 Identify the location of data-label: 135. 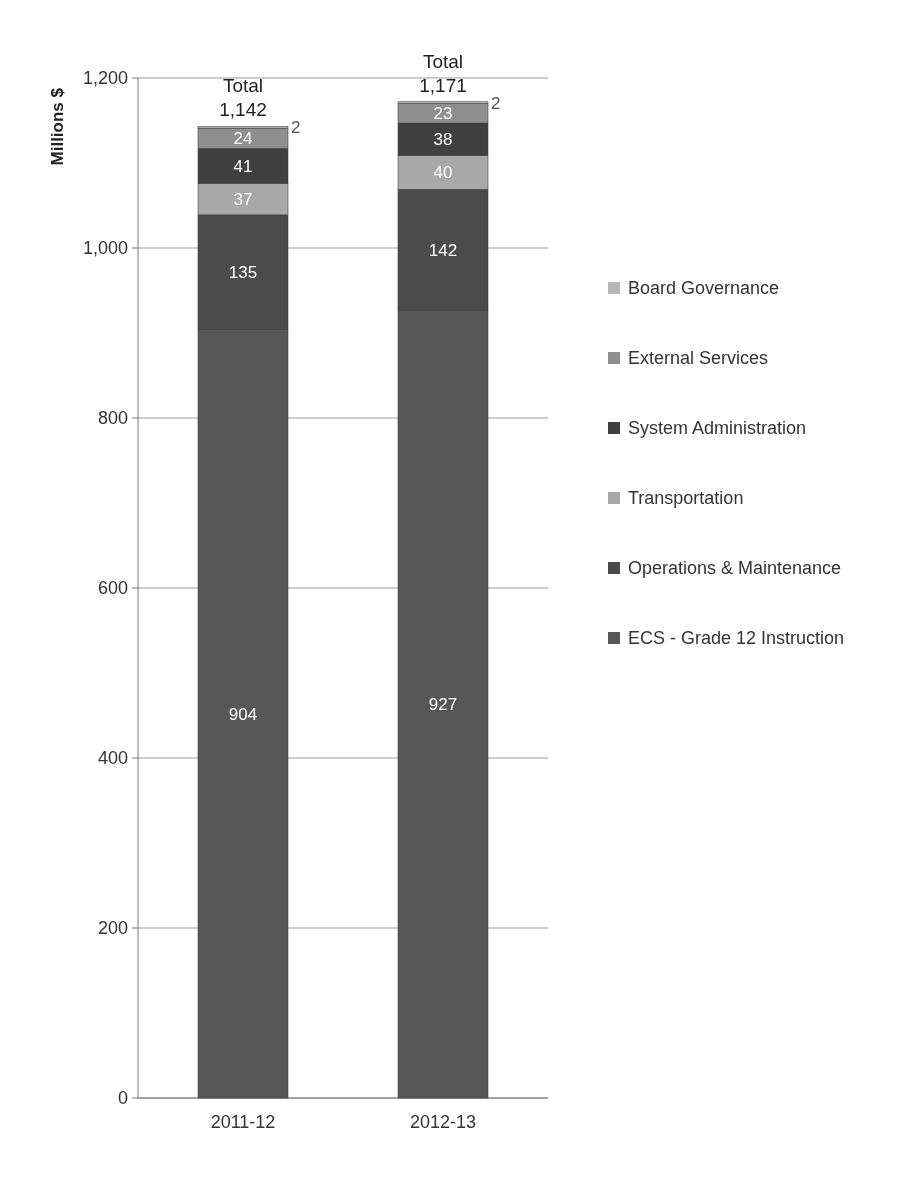
(243, 273).